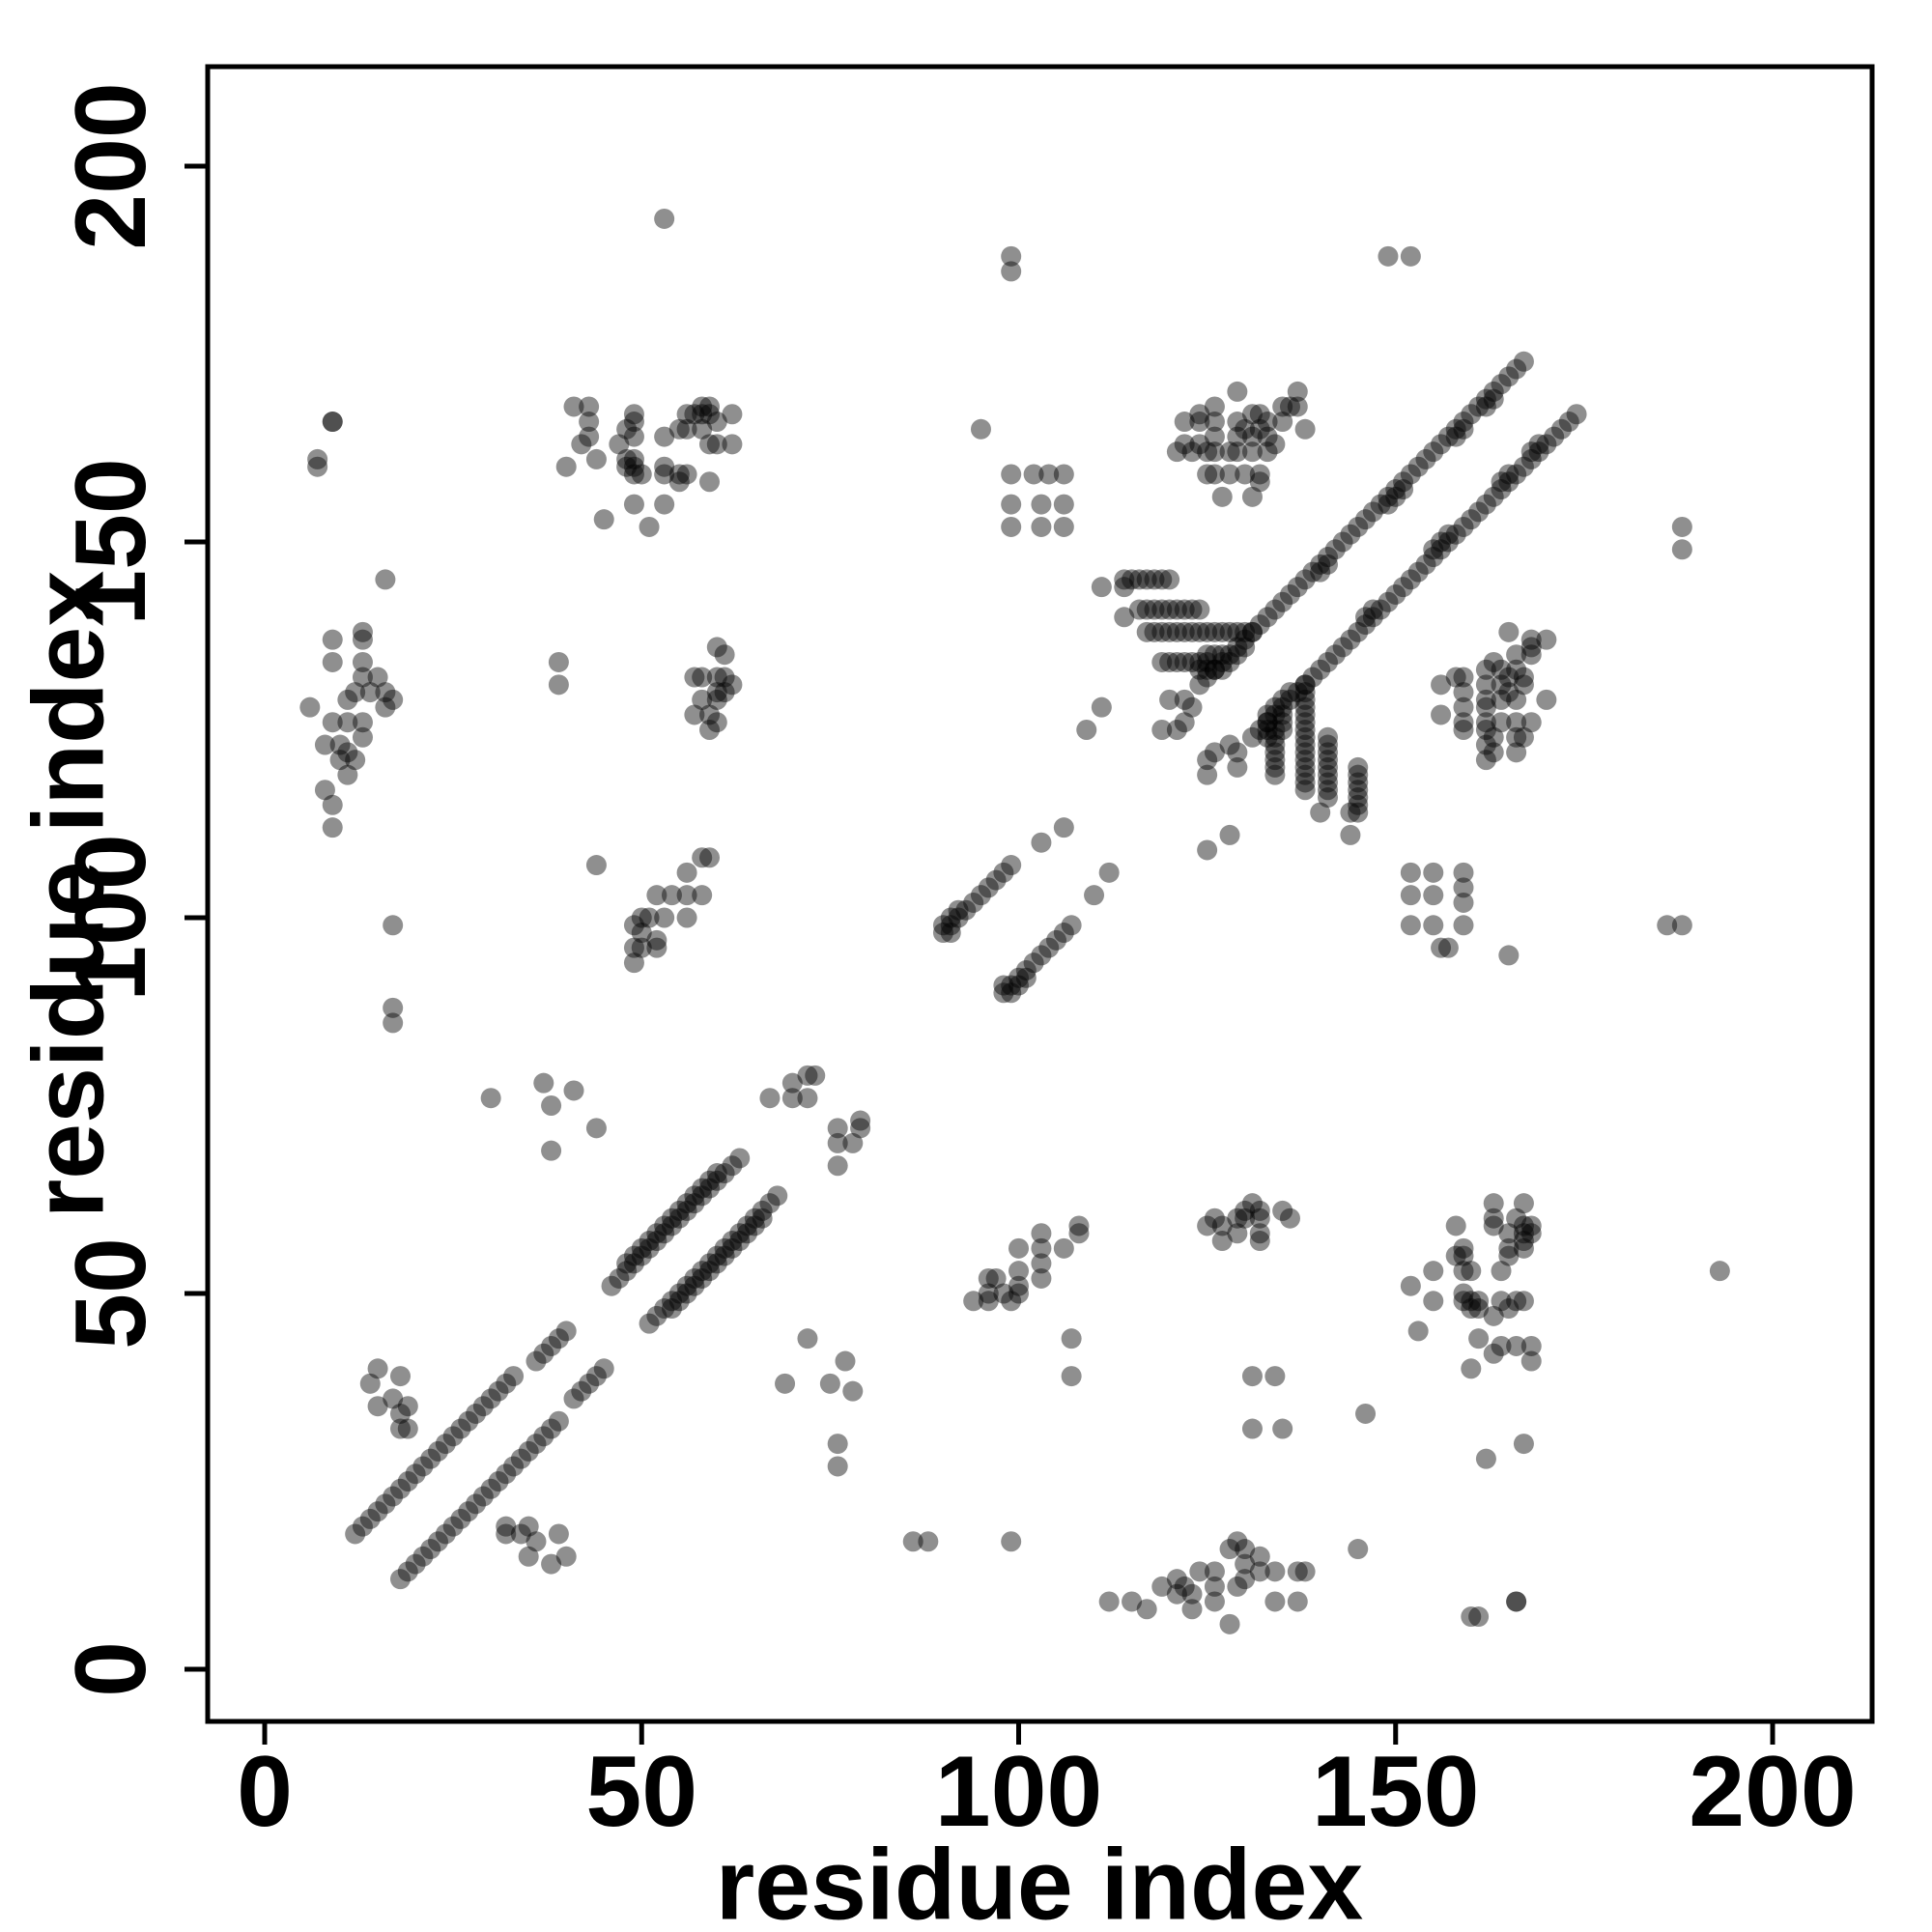  I want to click on y-tick-label: 0, so click(111, 1669).